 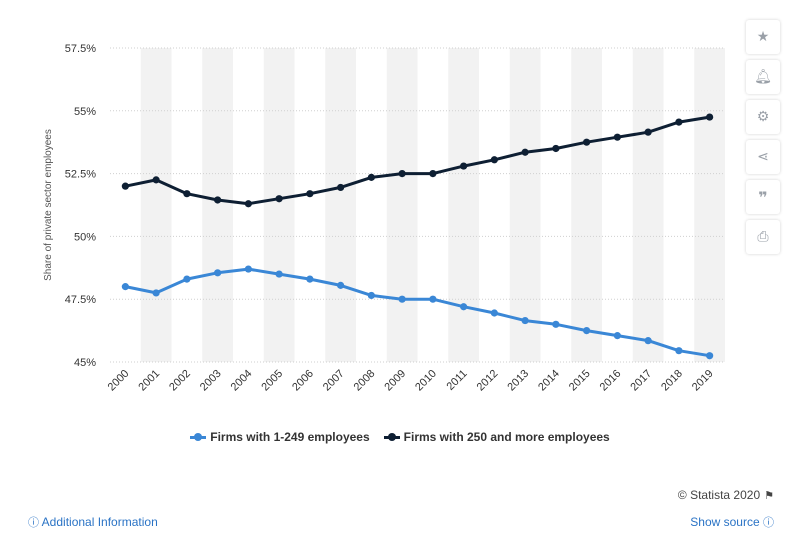 I want to click on legend-swatch-large-firms, so click(x=391, y=436).